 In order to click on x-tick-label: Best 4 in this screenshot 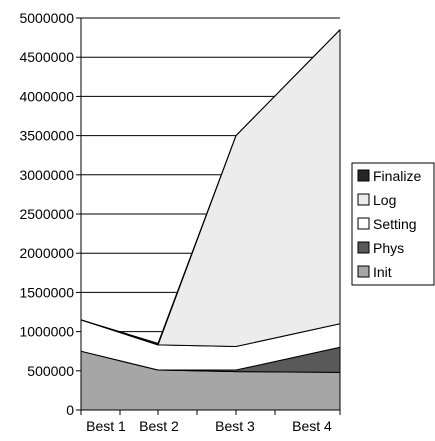, I will do `click(312, 426)`.